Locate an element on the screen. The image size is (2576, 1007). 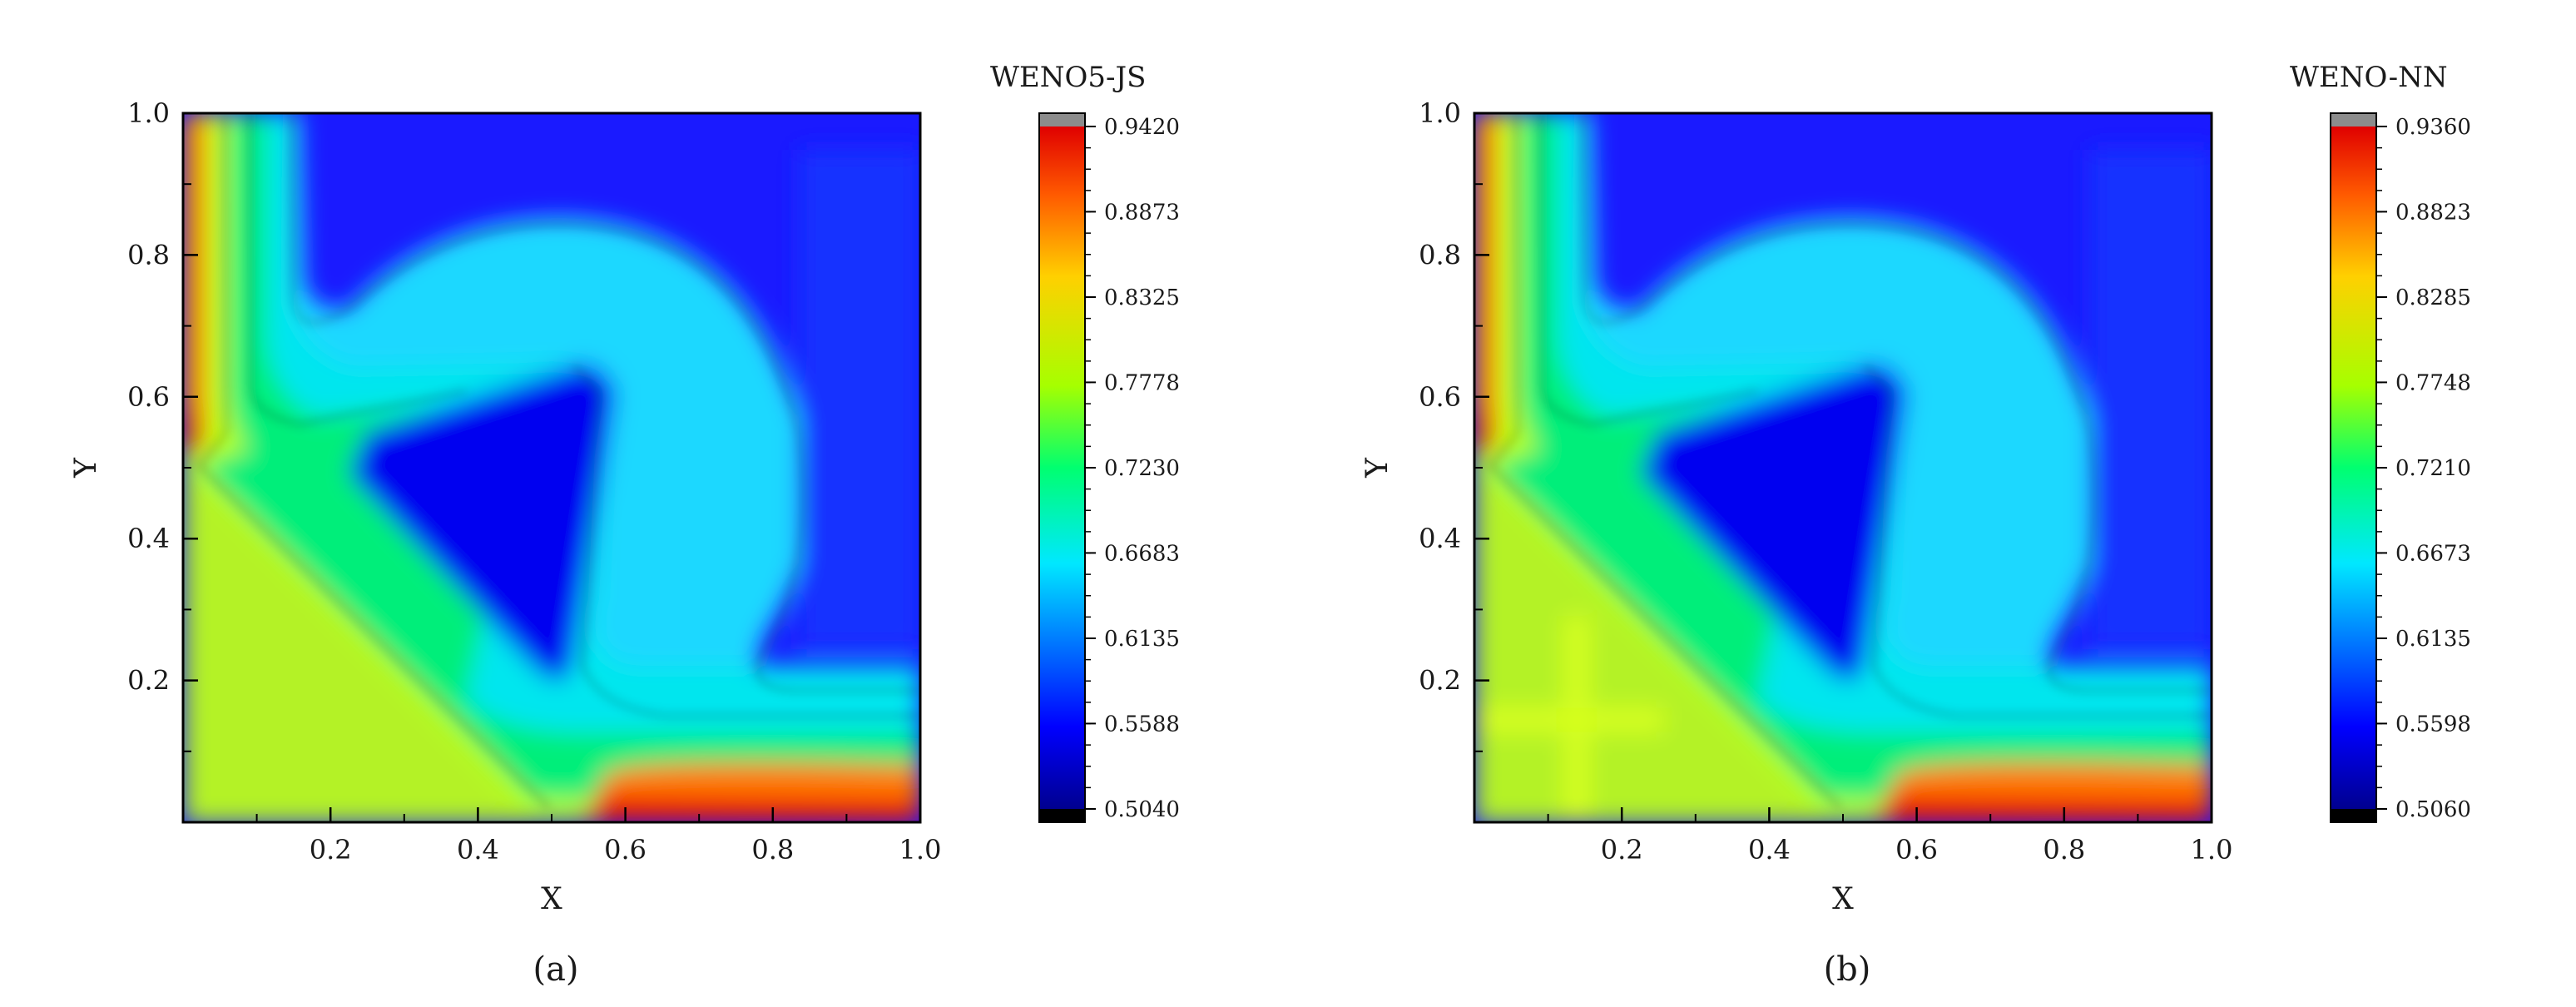
x-axis-label-b: X is located at coordinates (1843, 899).